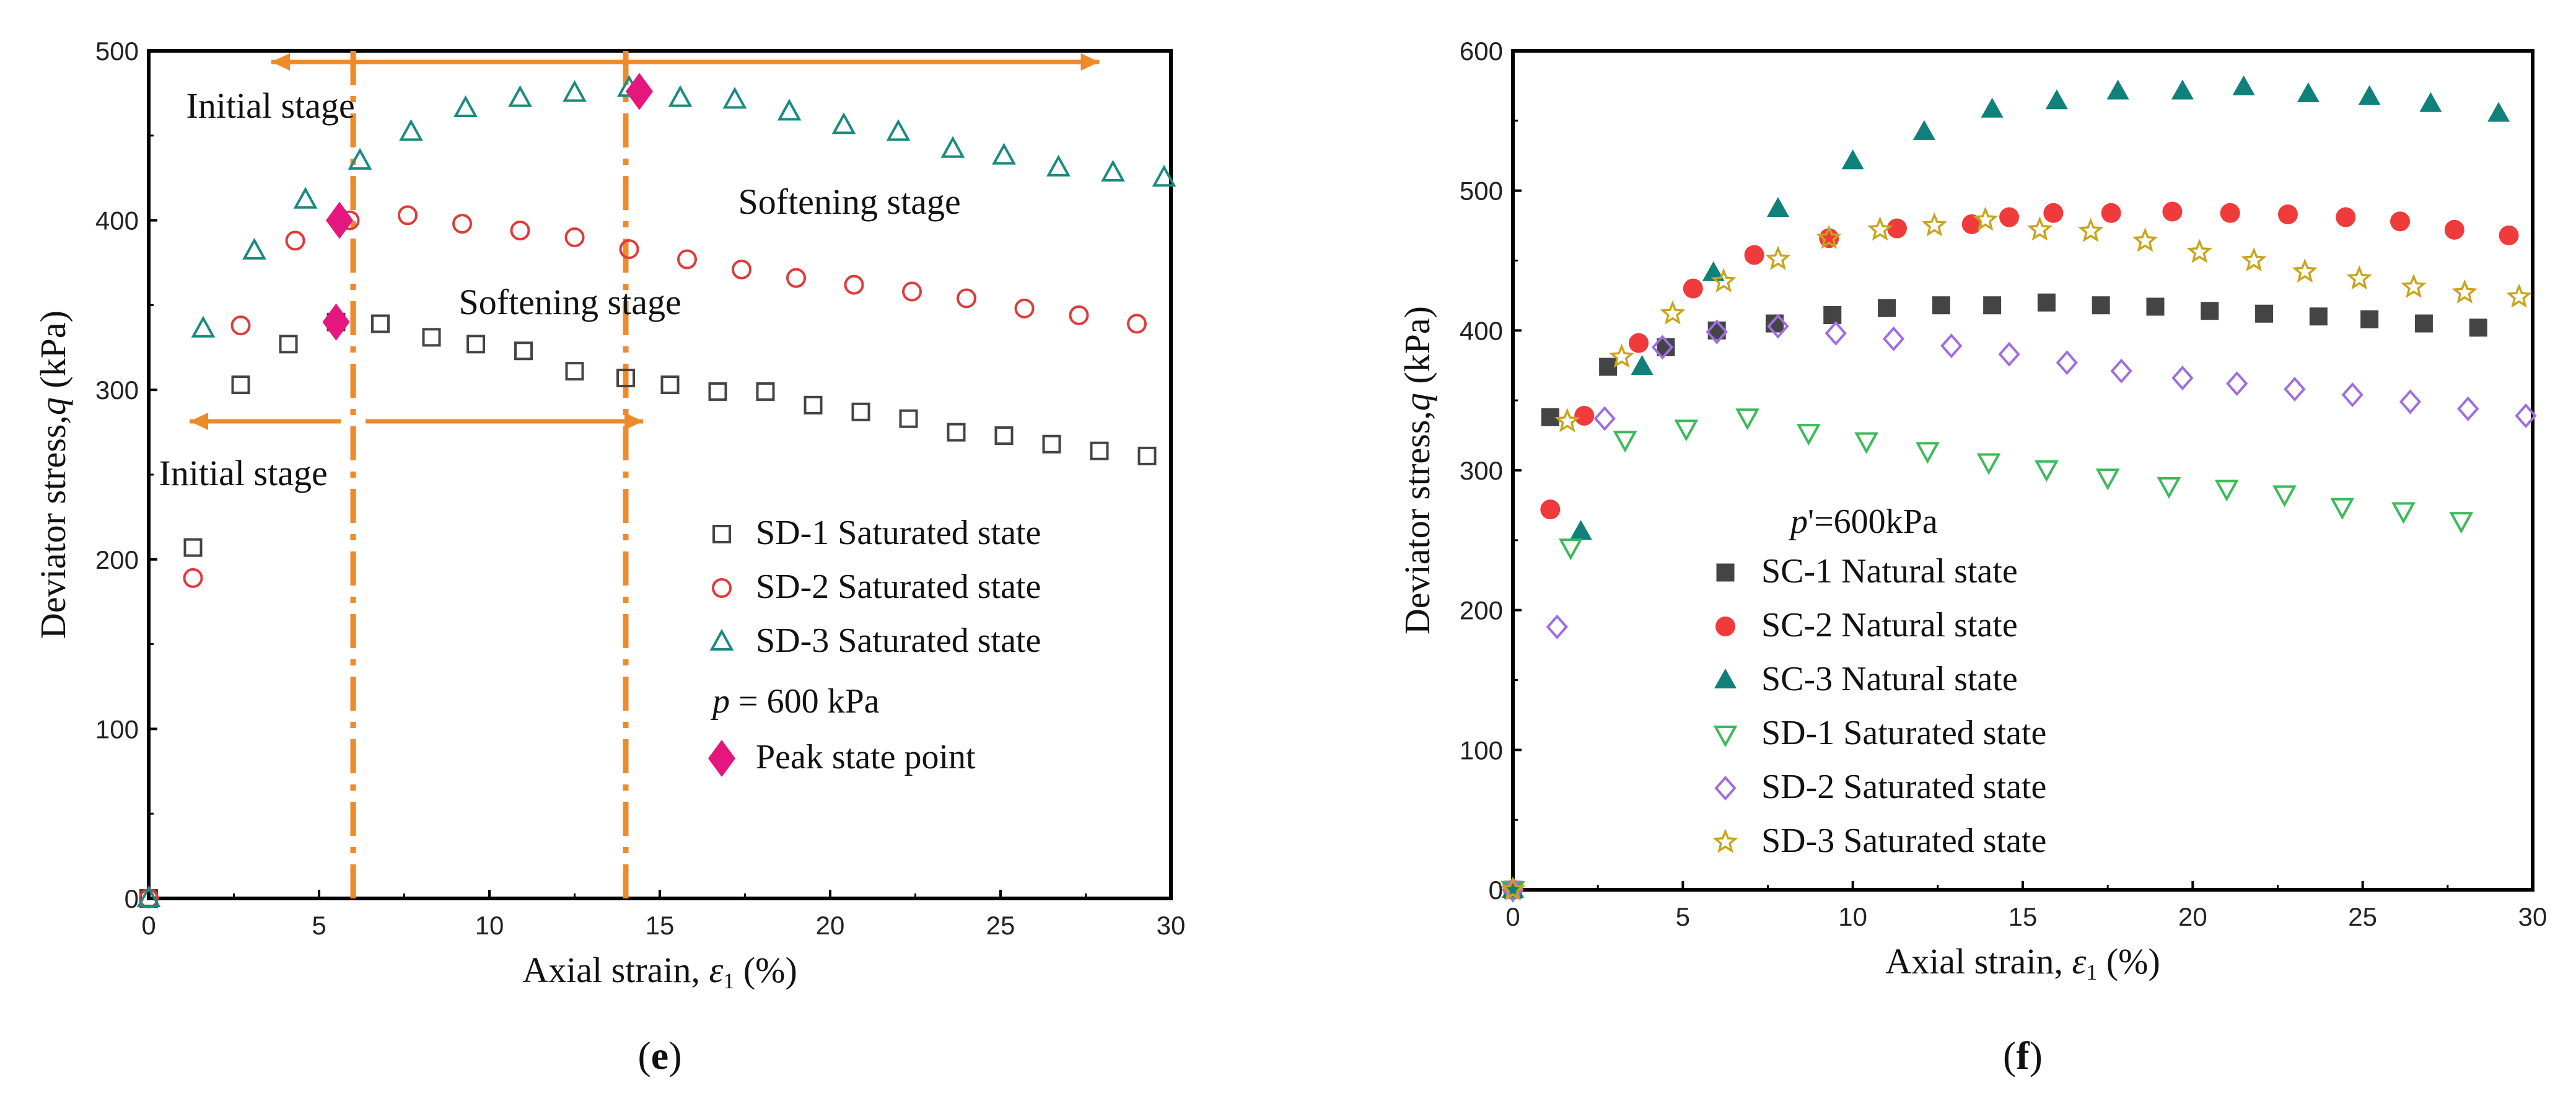 The image size is (2576, 1093). Describe the element at coordinates (830, 926) in the screenshot. I see `x-tick-label: 20` at that location.